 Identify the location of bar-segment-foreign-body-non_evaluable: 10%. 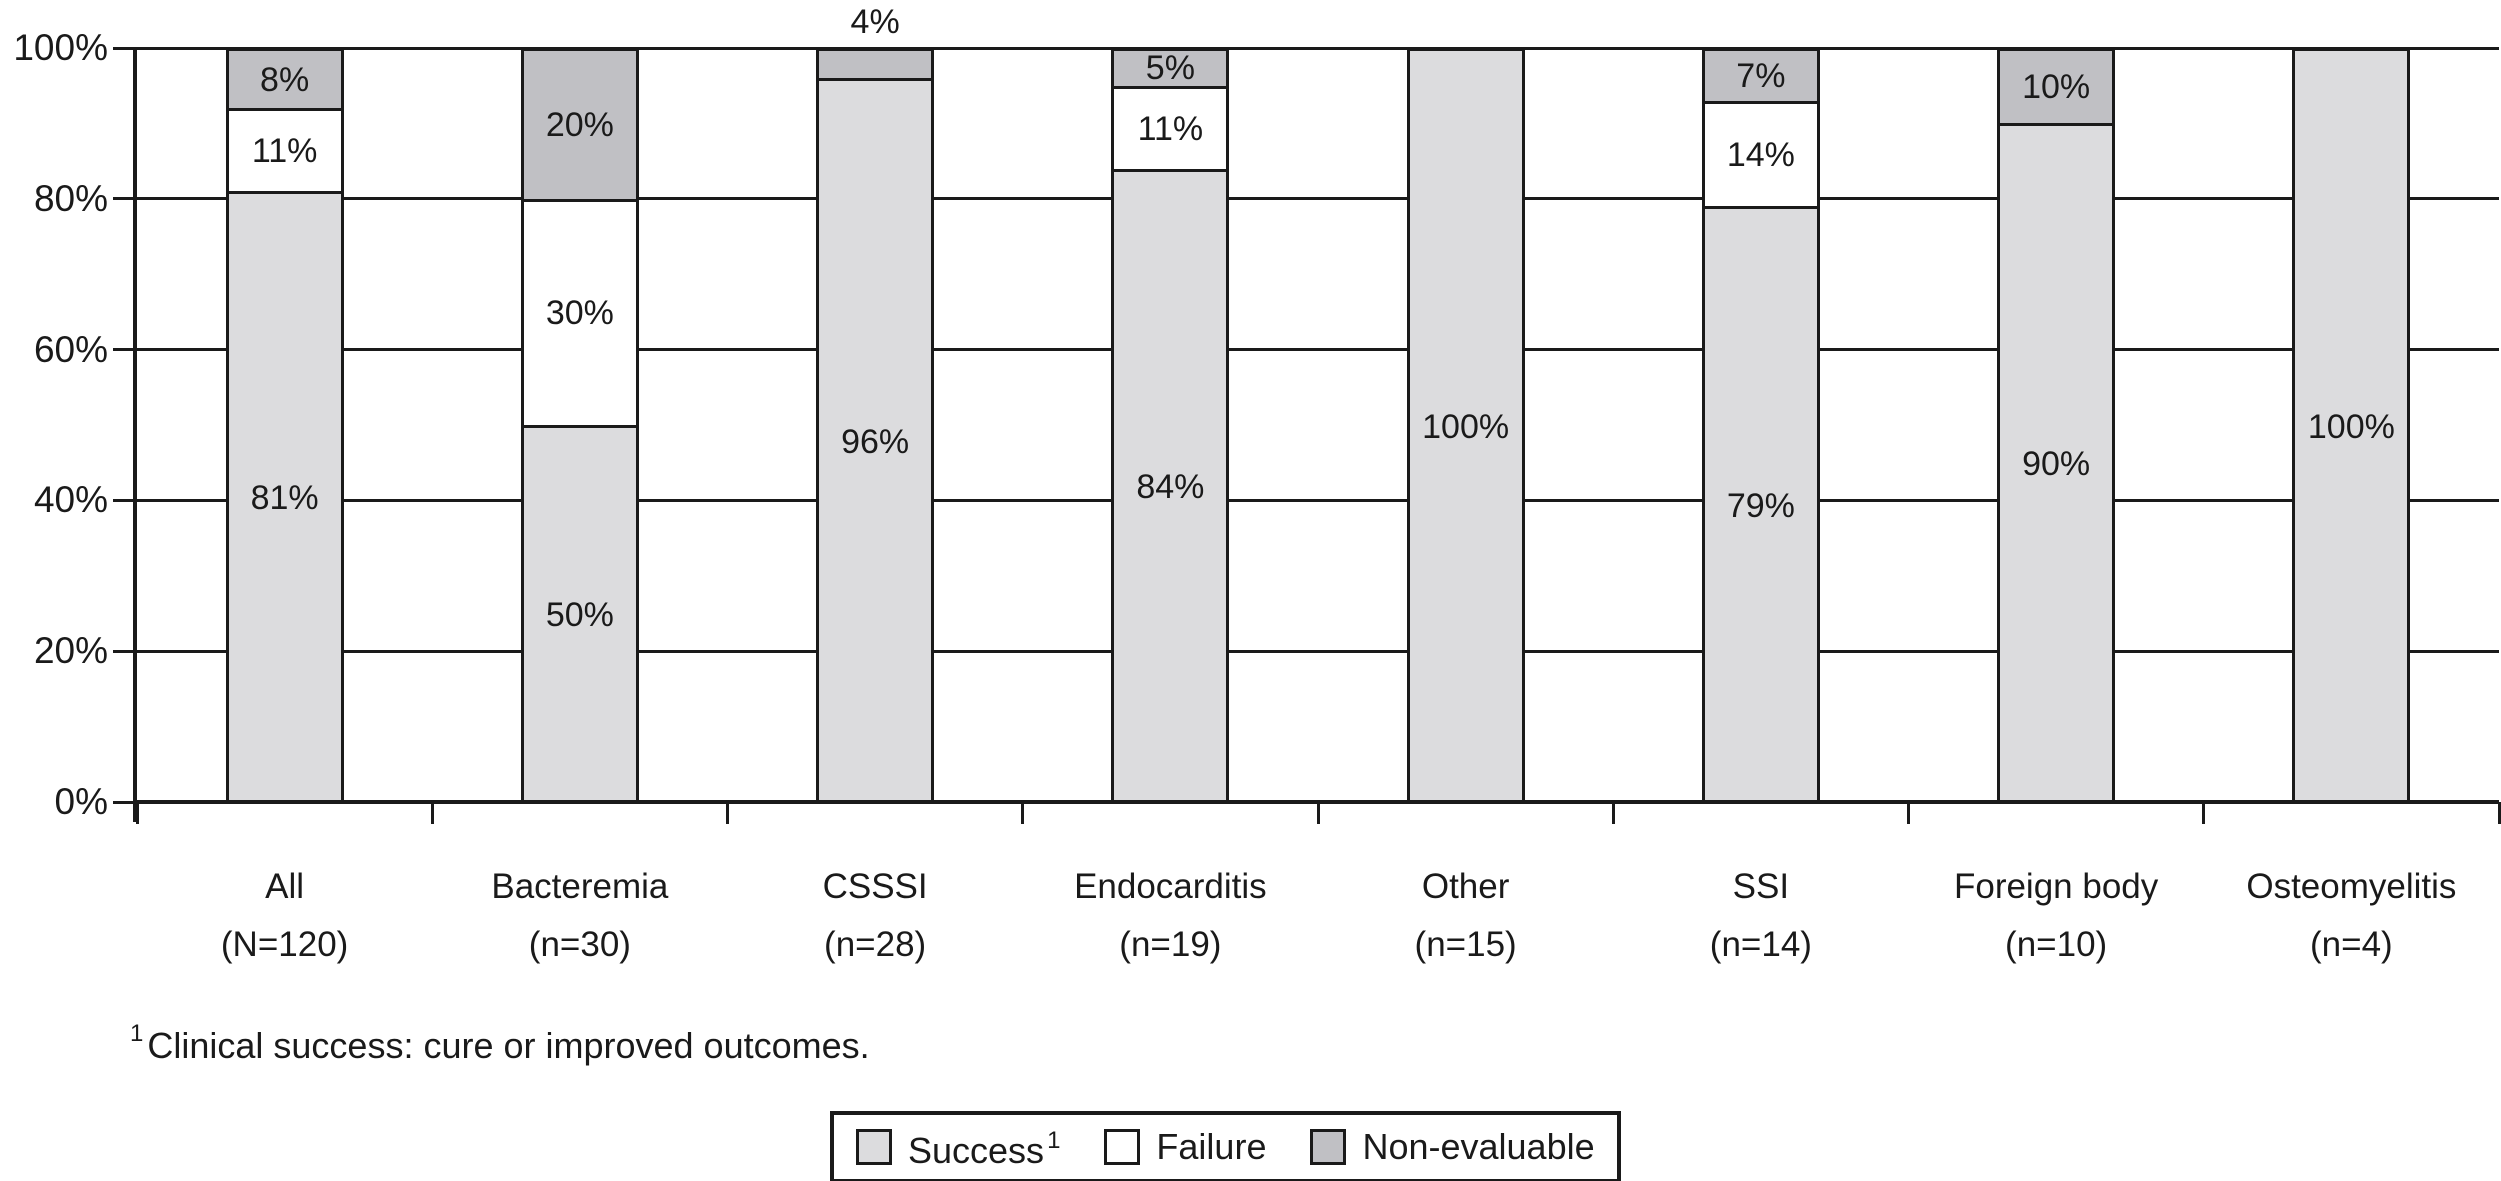
(2056, 86).